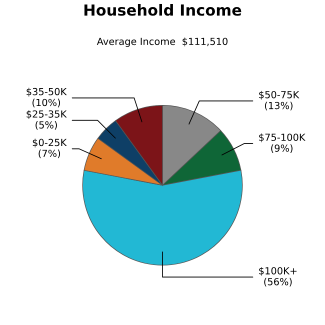 This screenshot has width=325, height=325. I want to click on data-label: (10%), so click(46, 103).